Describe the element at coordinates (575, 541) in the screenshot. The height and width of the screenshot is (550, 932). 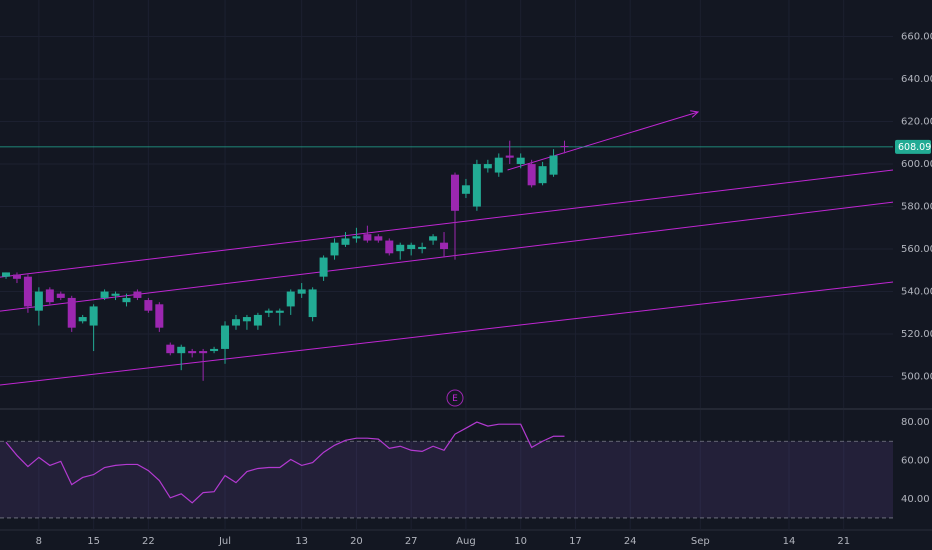
I see `x-tick-label: 17` at that location.